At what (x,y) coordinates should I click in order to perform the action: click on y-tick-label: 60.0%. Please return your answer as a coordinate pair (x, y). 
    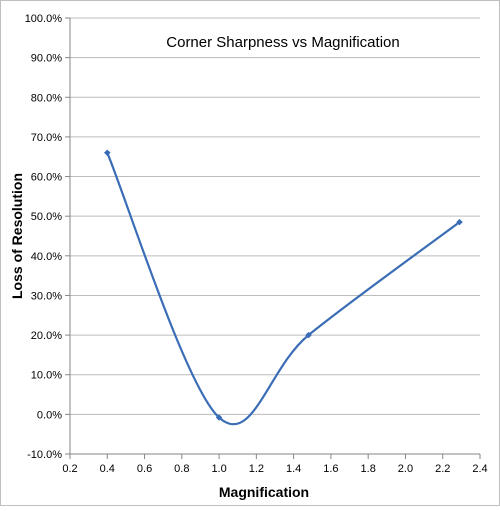
    Looking at the image, I should click on (46, 178).